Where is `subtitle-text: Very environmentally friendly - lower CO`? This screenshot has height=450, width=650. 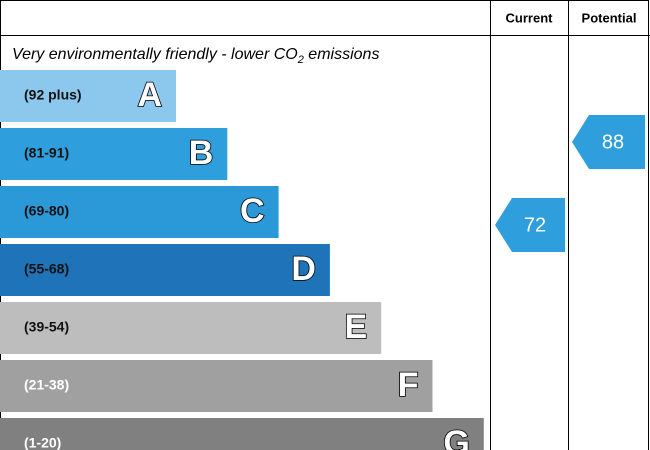 subtitle-text: Very environmentally friendly - lower CO is located at coordinates (155, 54).